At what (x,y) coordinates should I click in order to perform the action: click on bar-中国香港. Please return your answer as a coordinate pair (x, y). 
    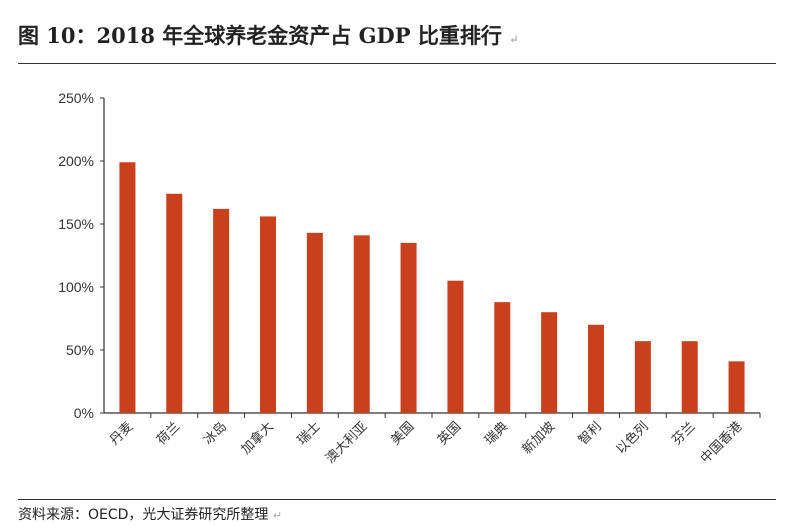
    Looking at the image, I should click on (736, 387).